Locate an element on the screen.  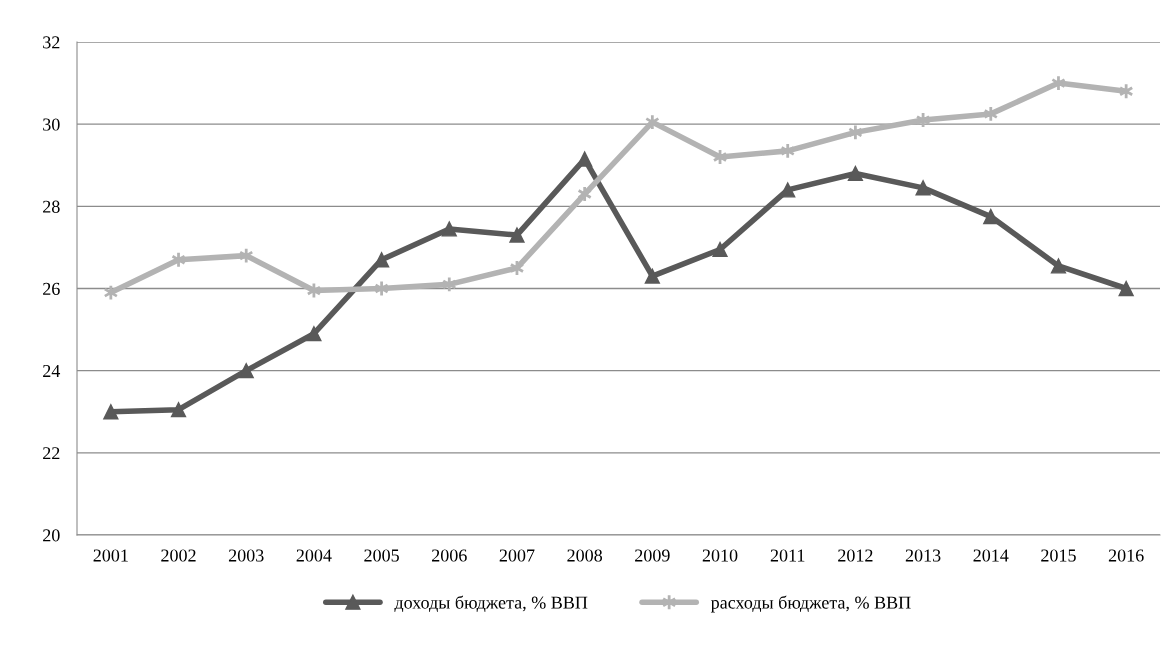
y-tick-label: 28 is located at coordinates (51, 206).